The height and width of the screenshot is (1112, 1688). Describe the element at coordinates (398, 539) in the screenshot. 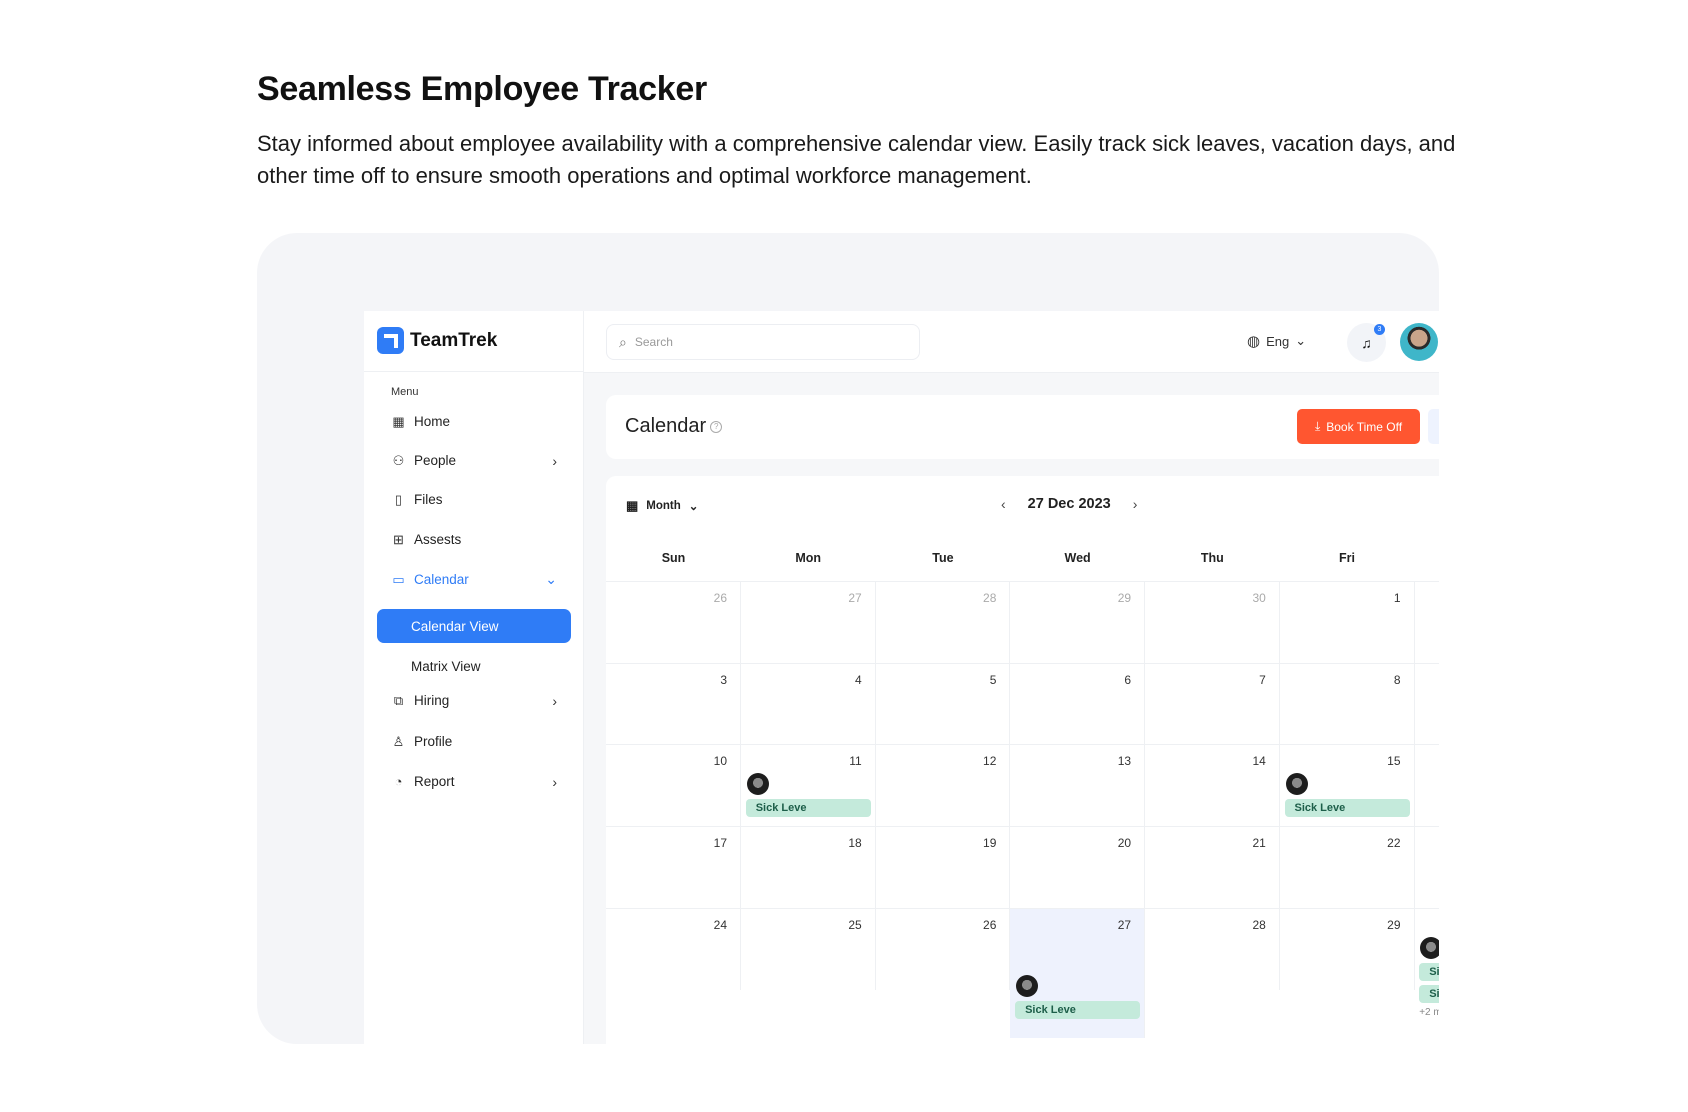

I see `laptop-icon: ⊞` at that location.